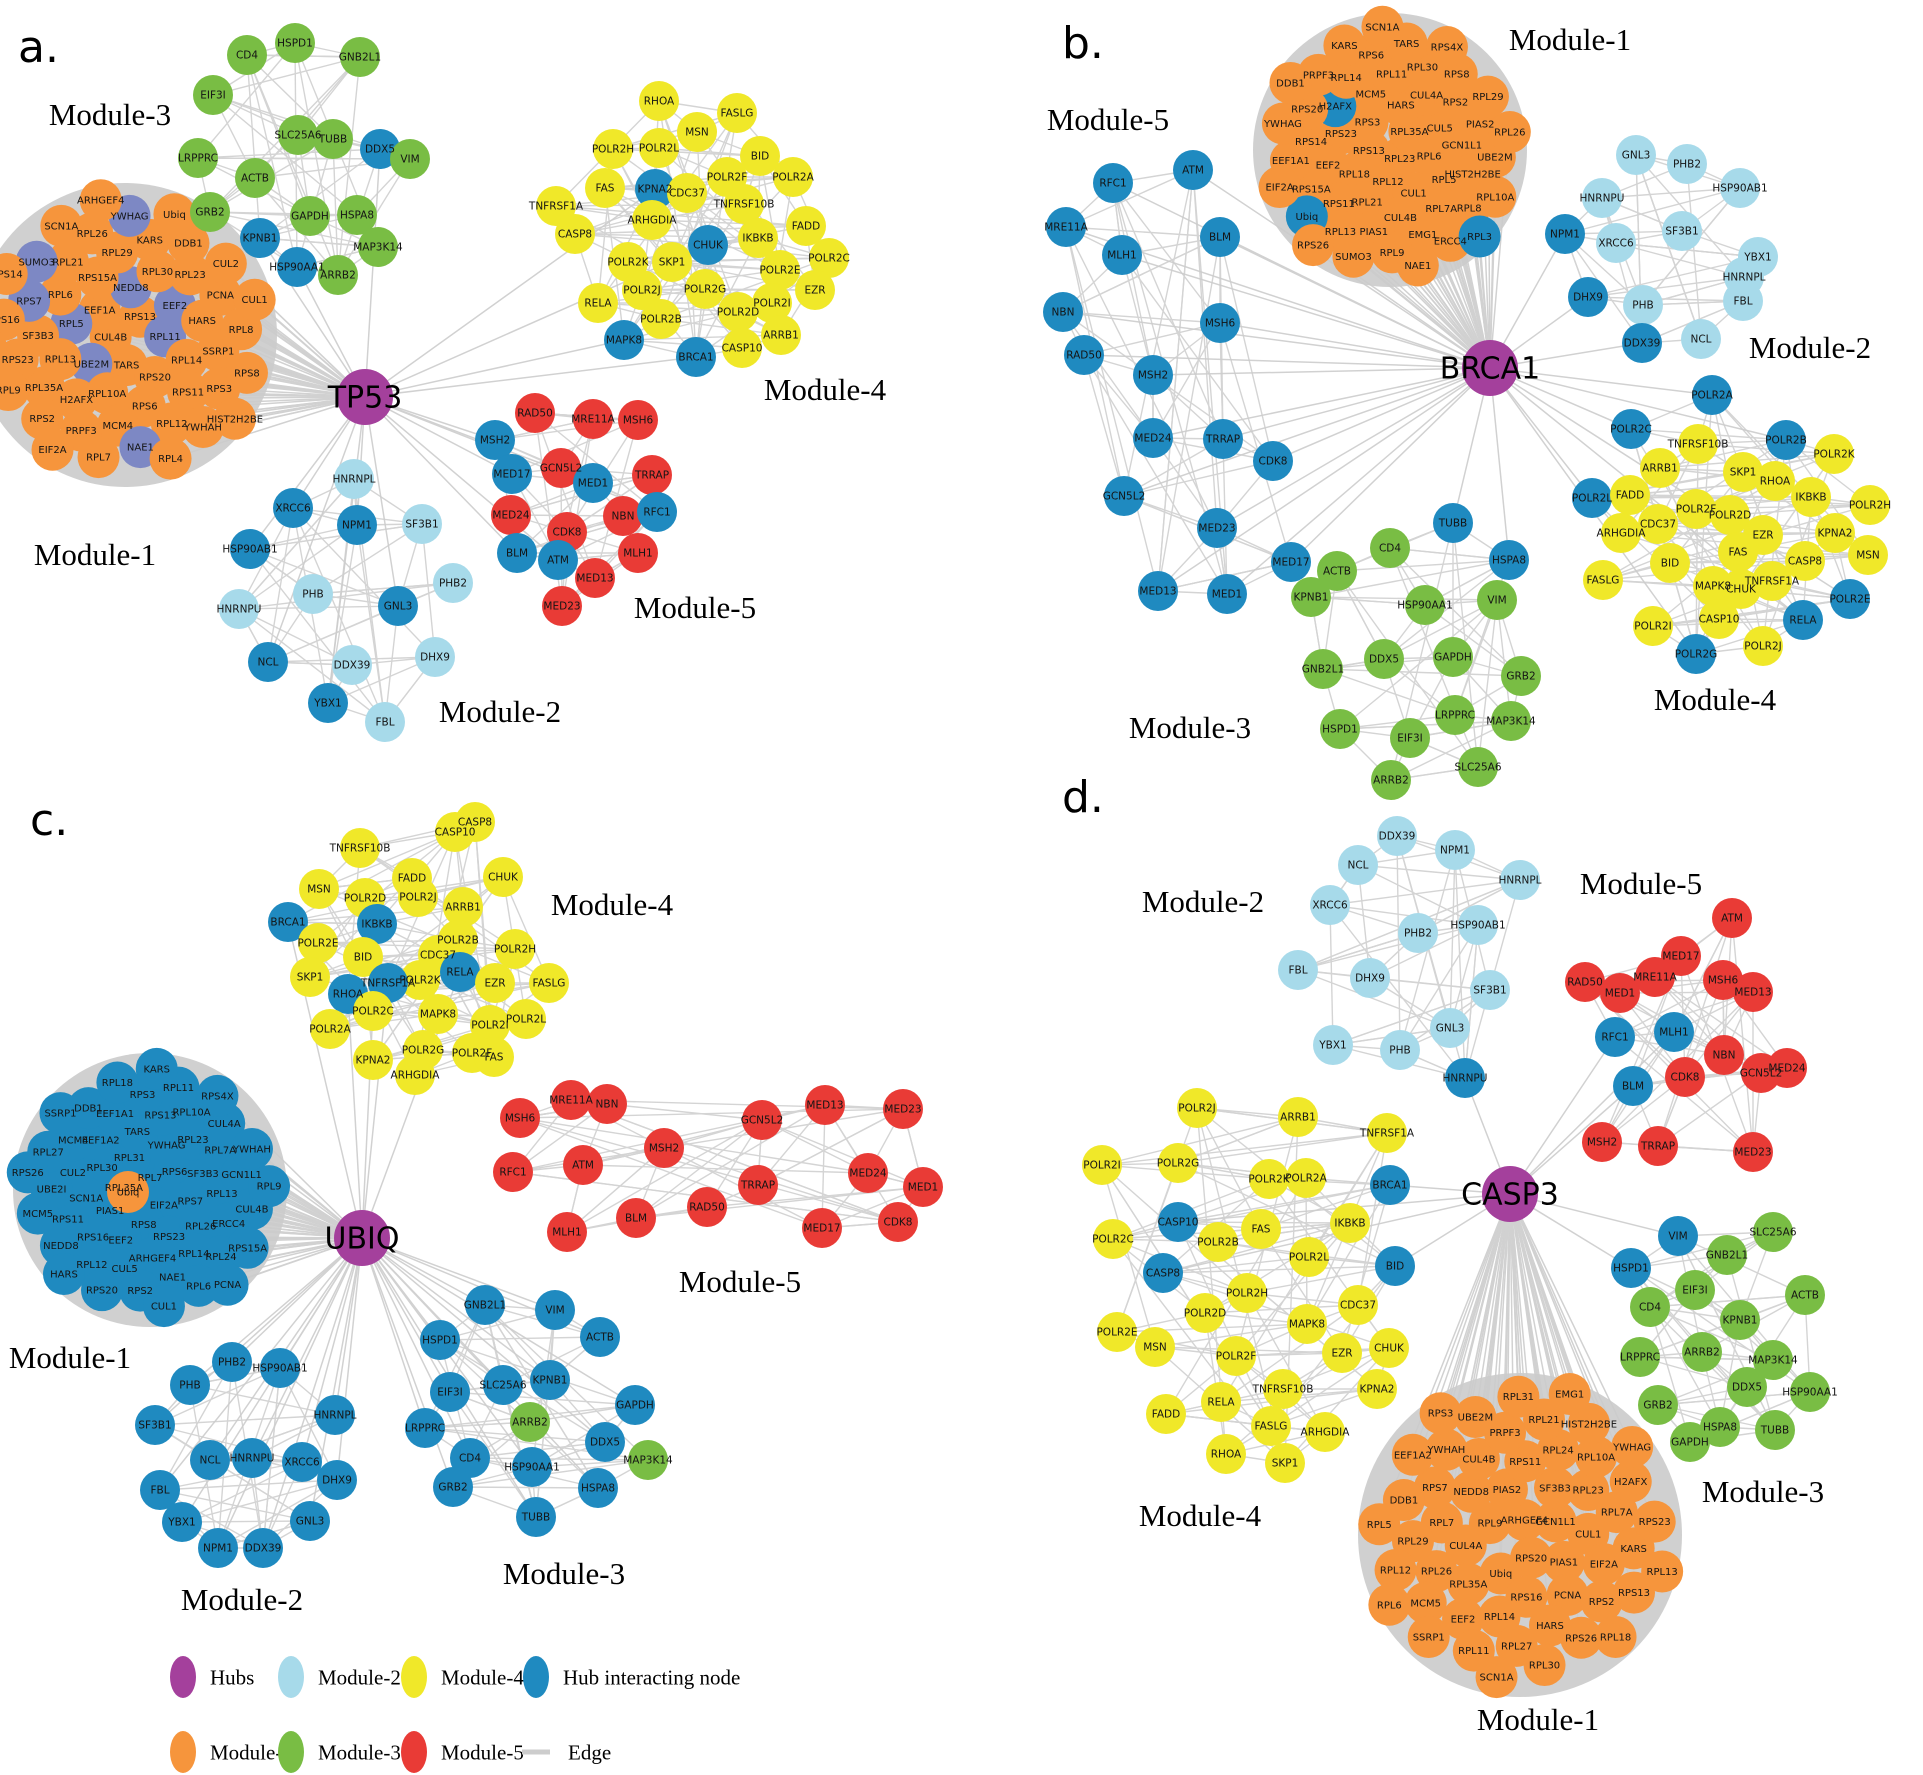 The height and width of the screenshot is (1775, 1923). What do you see at coordinates (310, 977) in the screenshot?
I see `node-SKP1` at bounding box center [310, 977].